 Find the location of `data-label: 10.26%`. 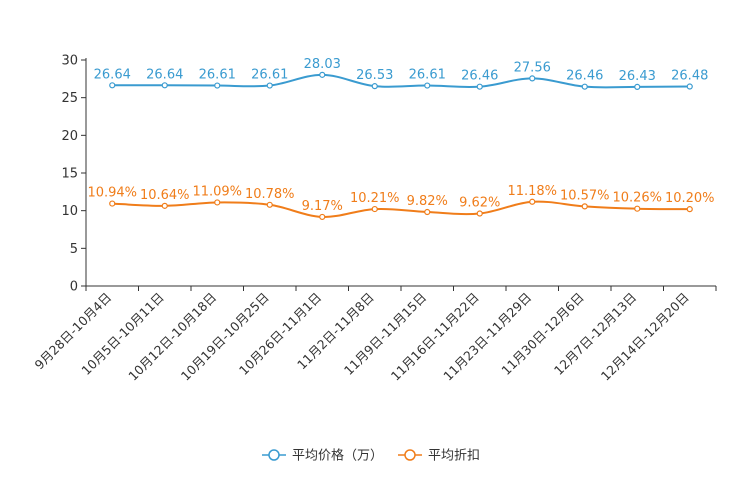

data-label: 10.26% is located at coordinates (637, 198).